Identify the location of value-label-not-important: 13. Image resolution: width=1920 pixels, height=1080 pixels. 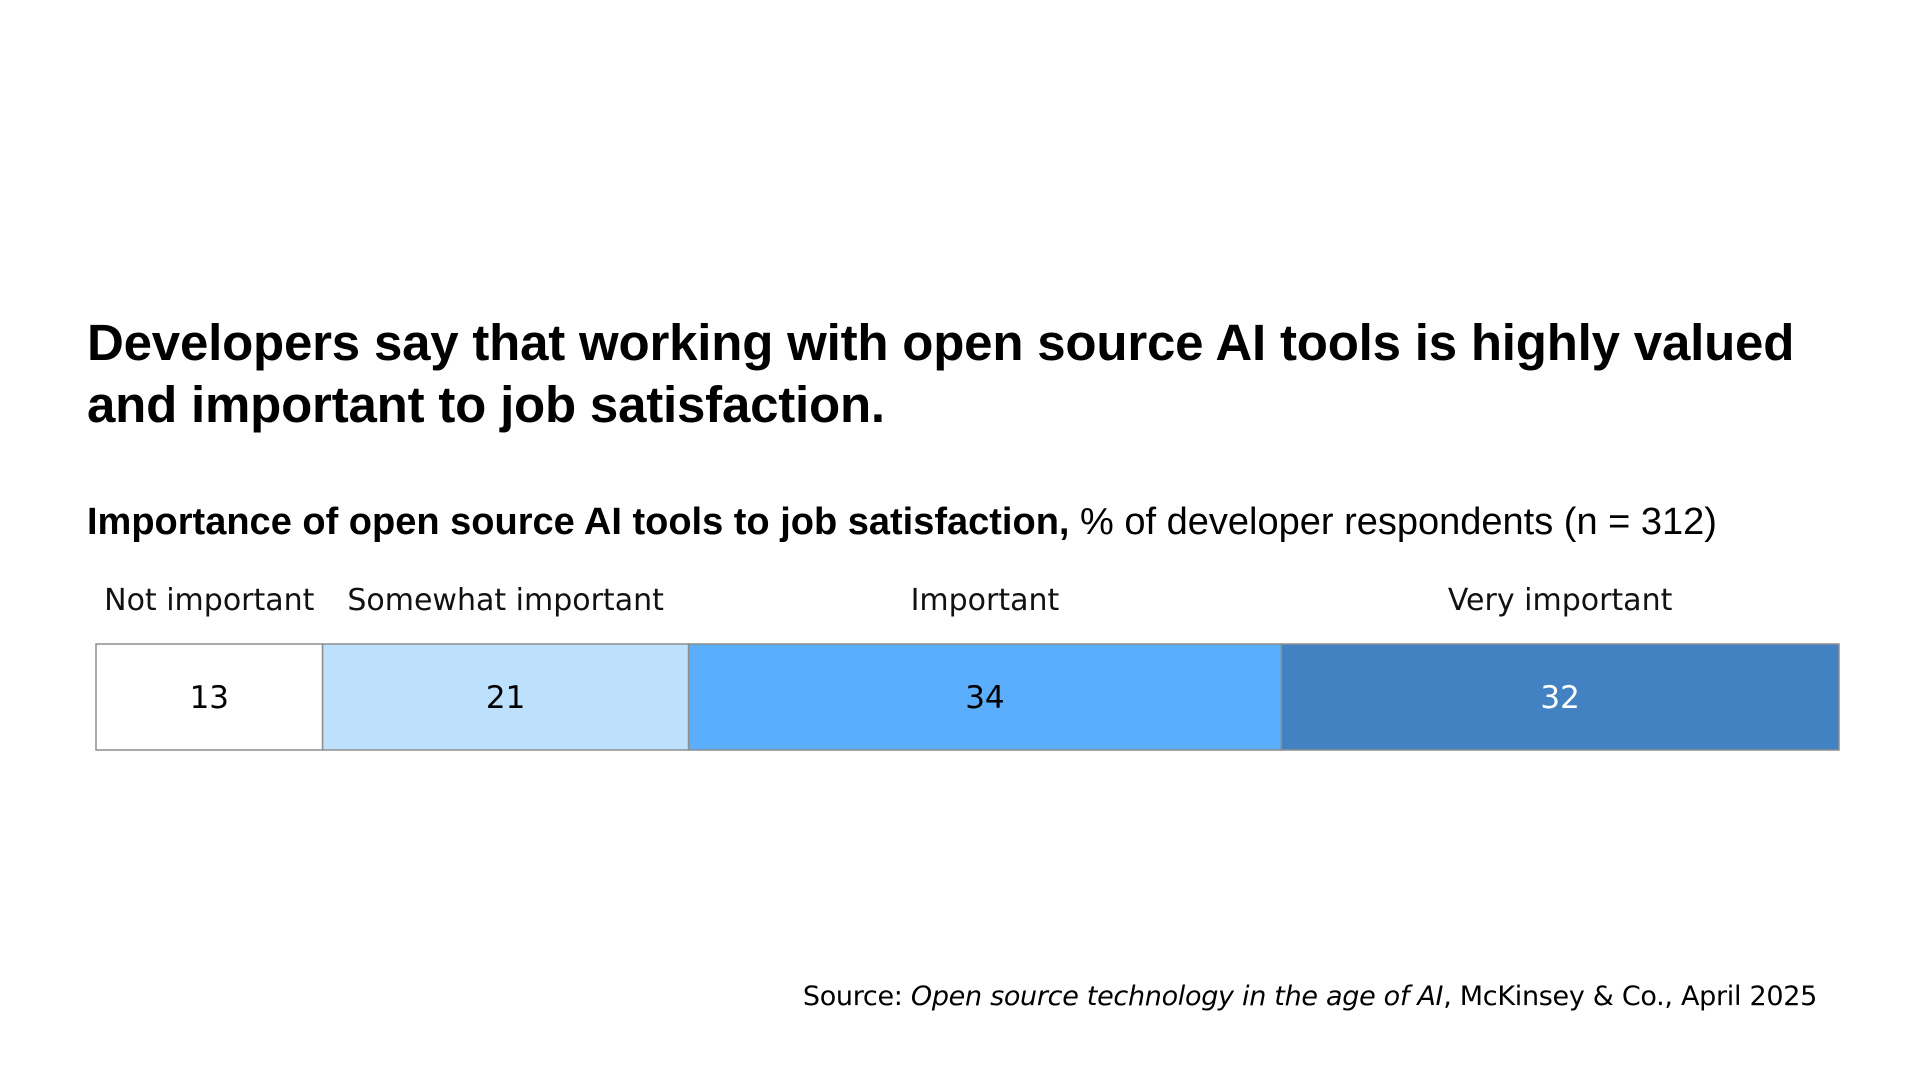
(209, 698).